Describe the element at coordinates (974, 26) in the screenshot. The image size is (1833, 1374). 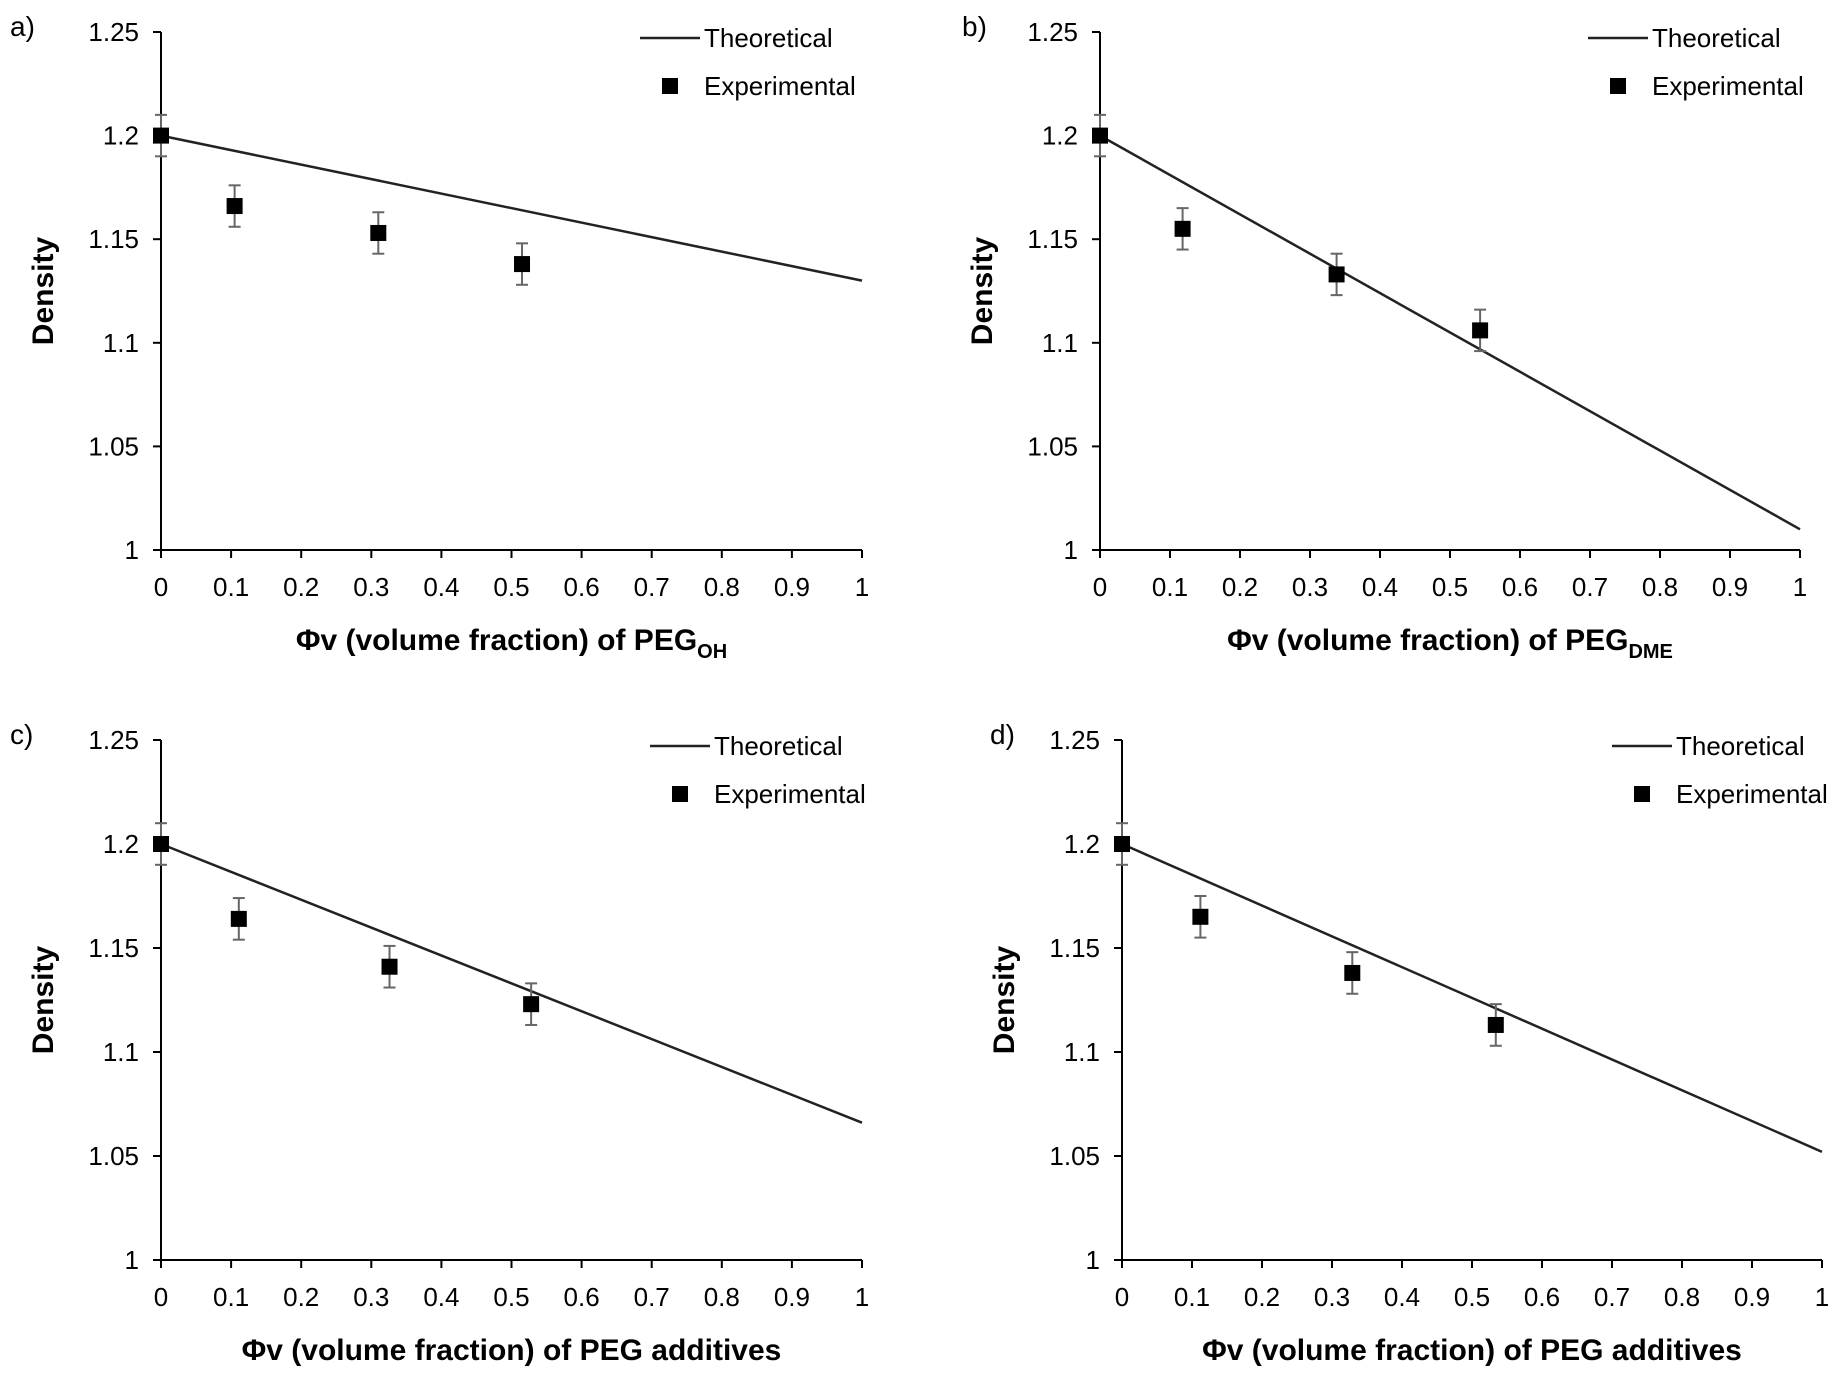
I see `panel-label: b)` at that location.